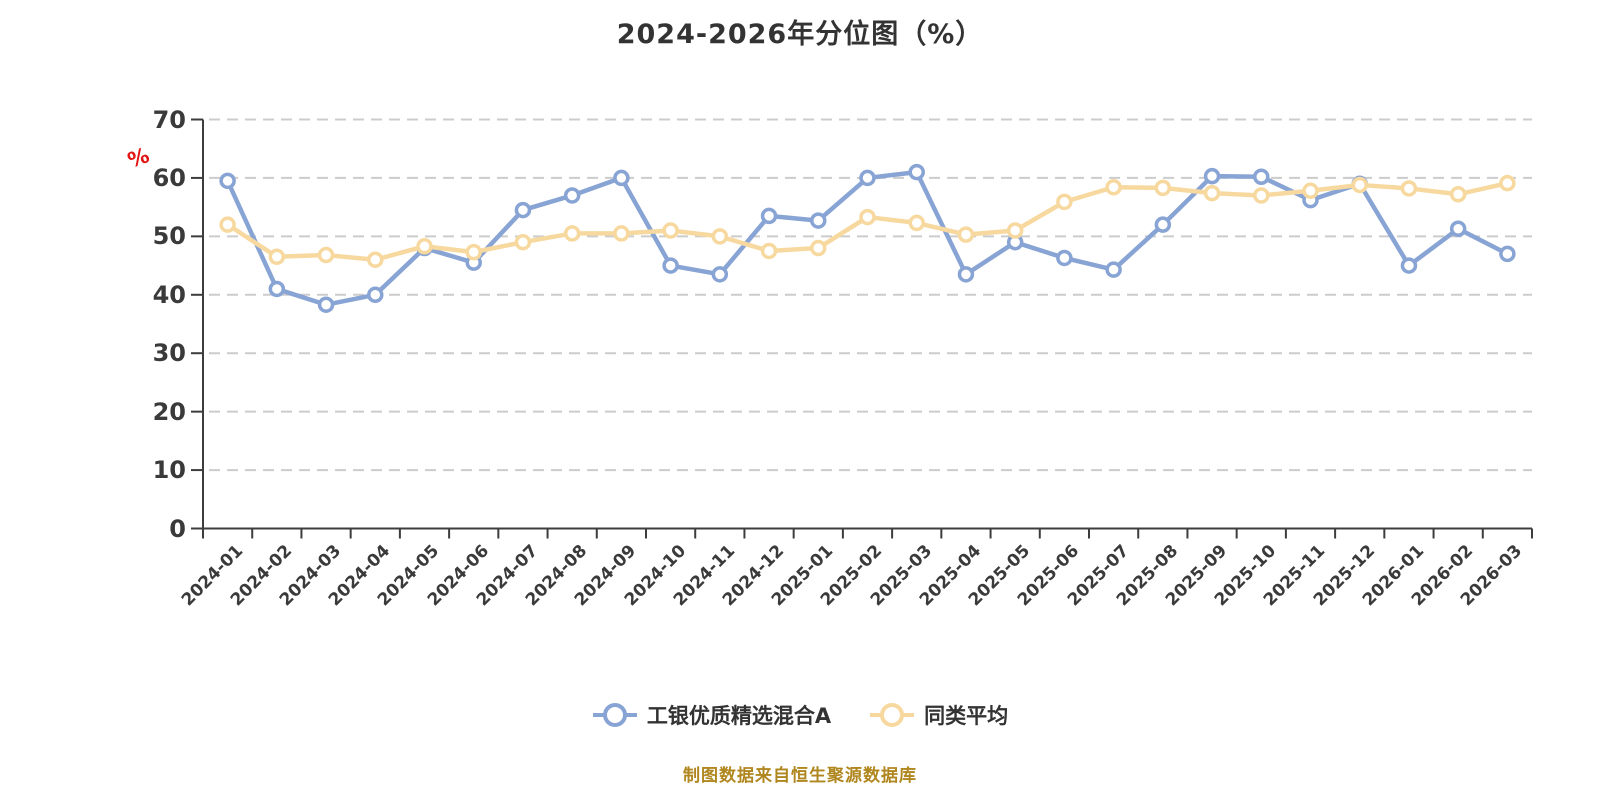  I want to click on legend-label-fund: 工银优质精选混合A, so click(739, 716).